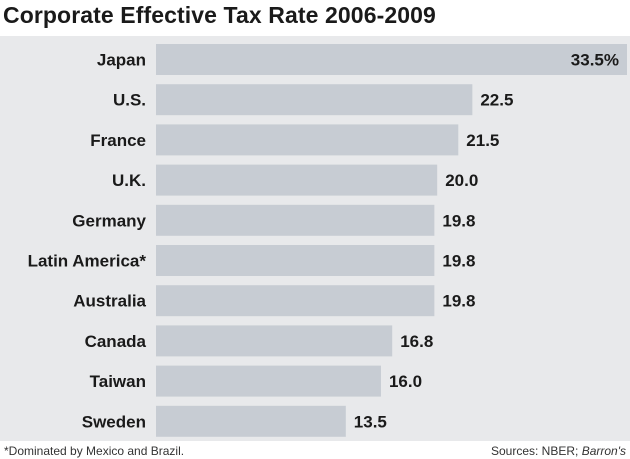  What do you see at coordinates (482, 140) in the screenshot?
I see `value-label: 21.5` at bounding box center [482, 140].